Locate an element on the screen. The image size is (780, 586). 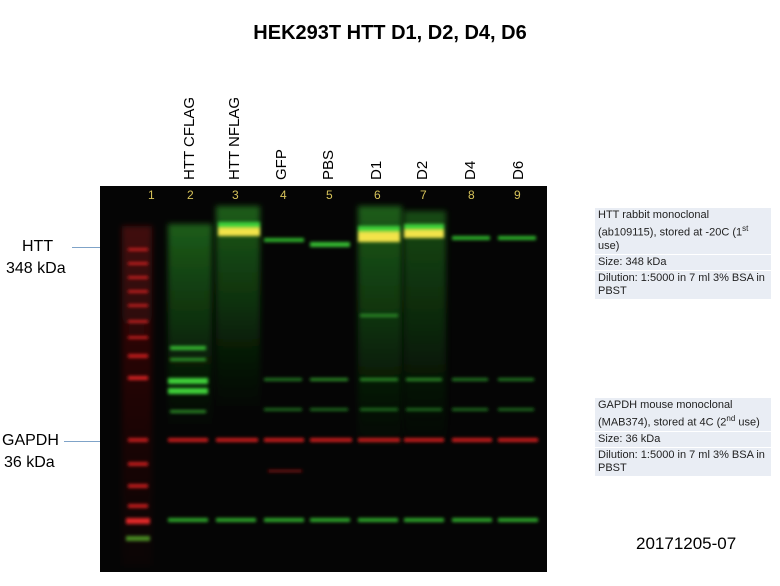
gapdh-leader-line is located at coordinates (84, 441).